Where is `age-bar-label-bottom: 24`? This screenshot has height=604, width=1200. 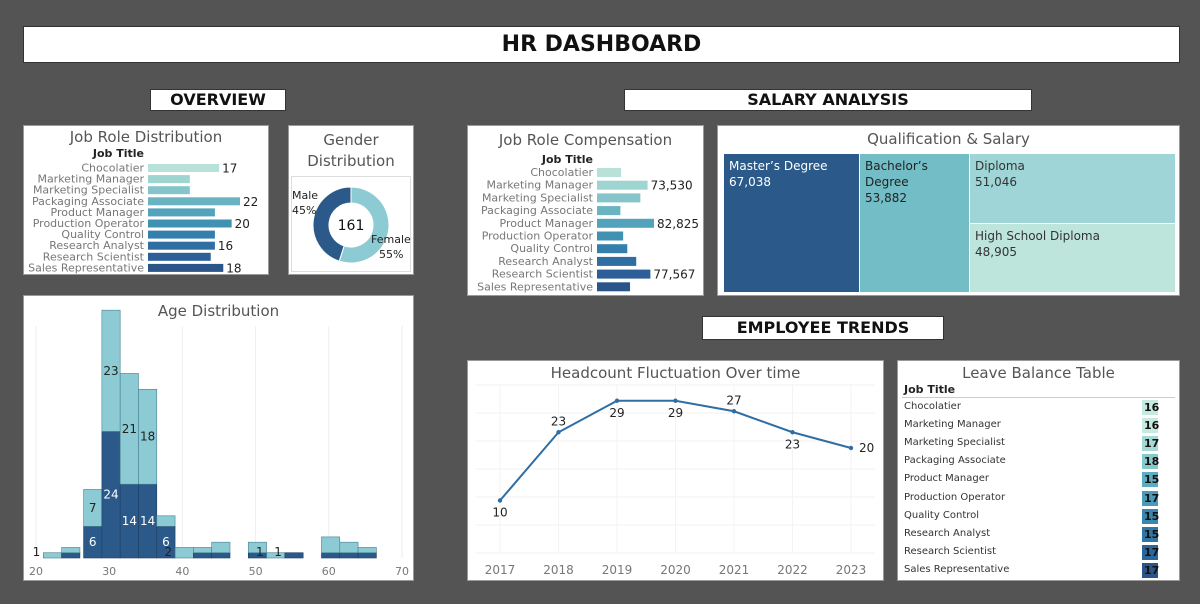
age-bar-label-bottom: 24 is located at coordinates (110, 495).